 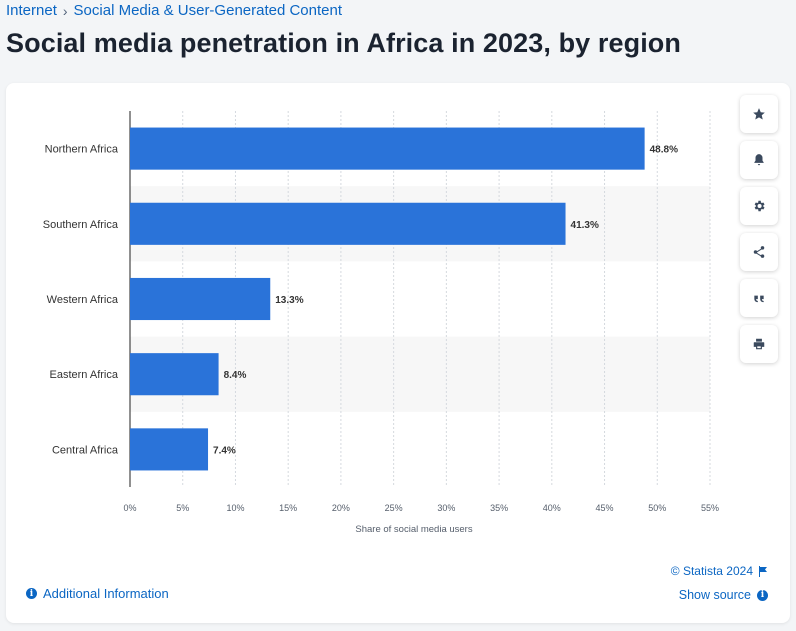 What do you see at coordinates (83, 300) in the screenshot?
I see `category-label: Western Africa` at bounding box center [83, 300].